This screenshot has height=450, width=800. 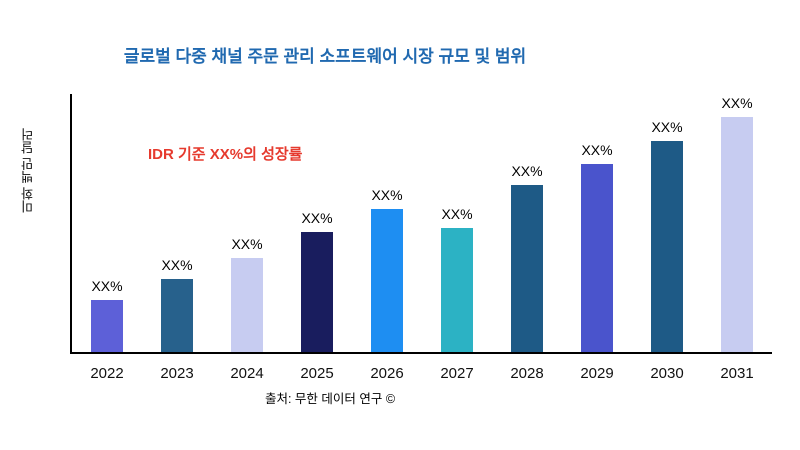 What do you see at coordinates (317, 373) in the screenshot?
I see `x-tick-label: 2025` at bounding box center [317, 373].